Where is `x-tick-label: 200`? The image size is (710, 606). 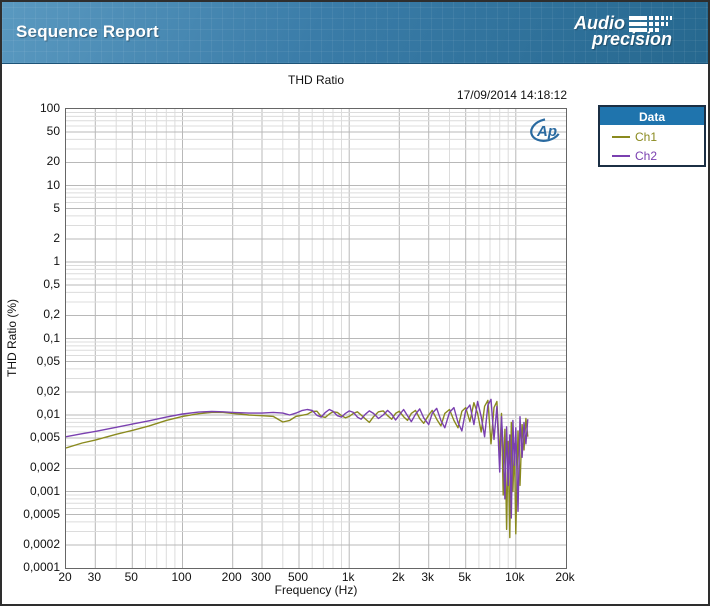
x-tick-label: 200 is located at coordinates (231, 577).